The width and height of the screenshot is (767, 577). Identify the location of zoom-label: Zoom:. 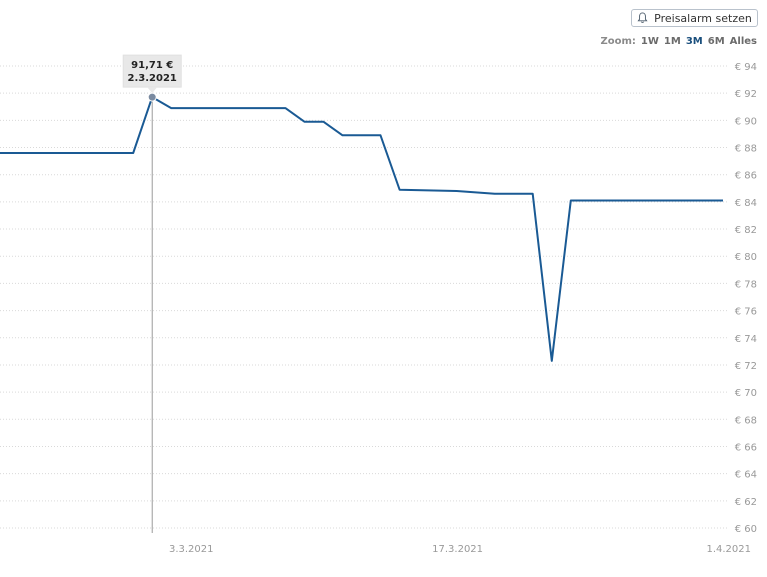
(618, 41).